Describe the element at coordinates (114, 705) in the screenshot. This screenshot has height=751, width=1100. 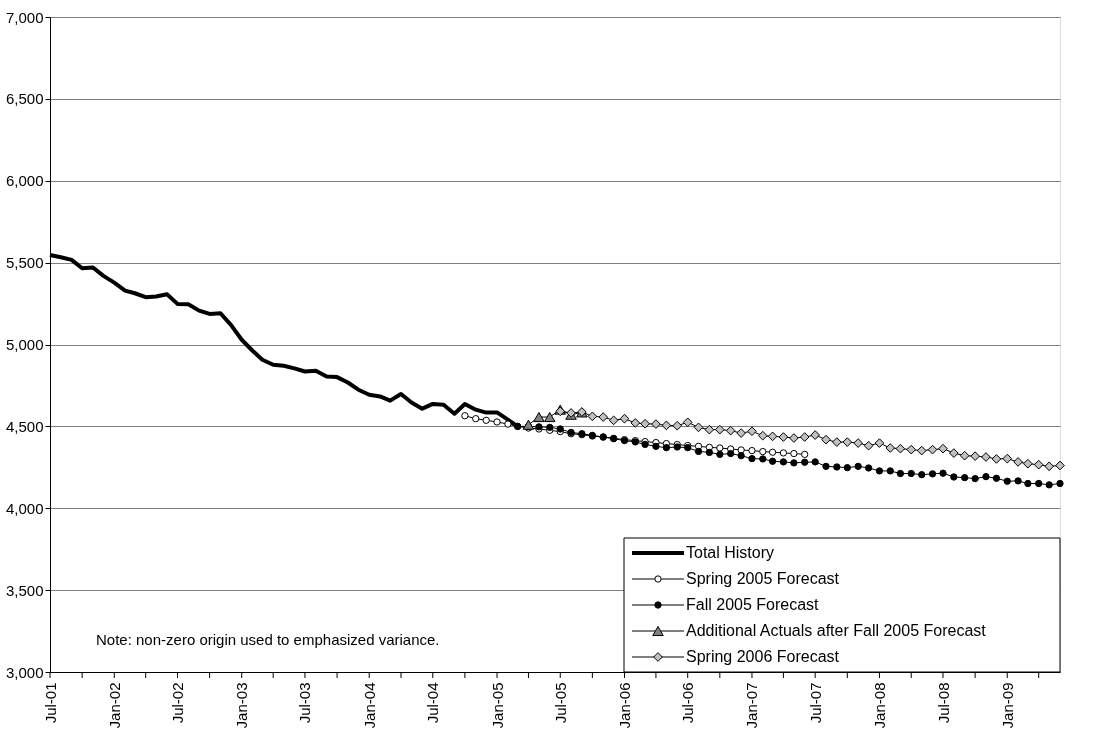
I see `x-tick-label: Jan-02` at that location.